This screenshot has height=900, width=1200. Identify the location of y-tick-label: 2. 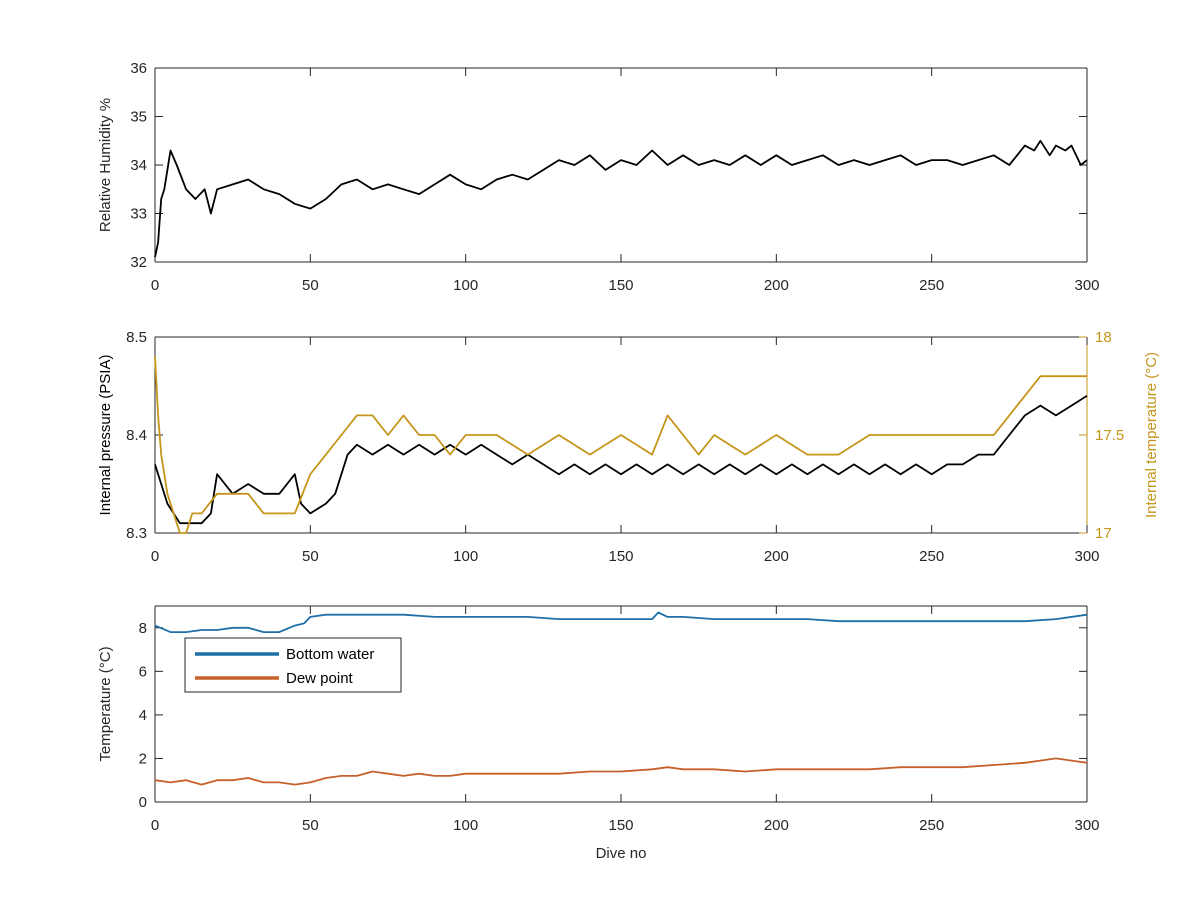
(143, 758).